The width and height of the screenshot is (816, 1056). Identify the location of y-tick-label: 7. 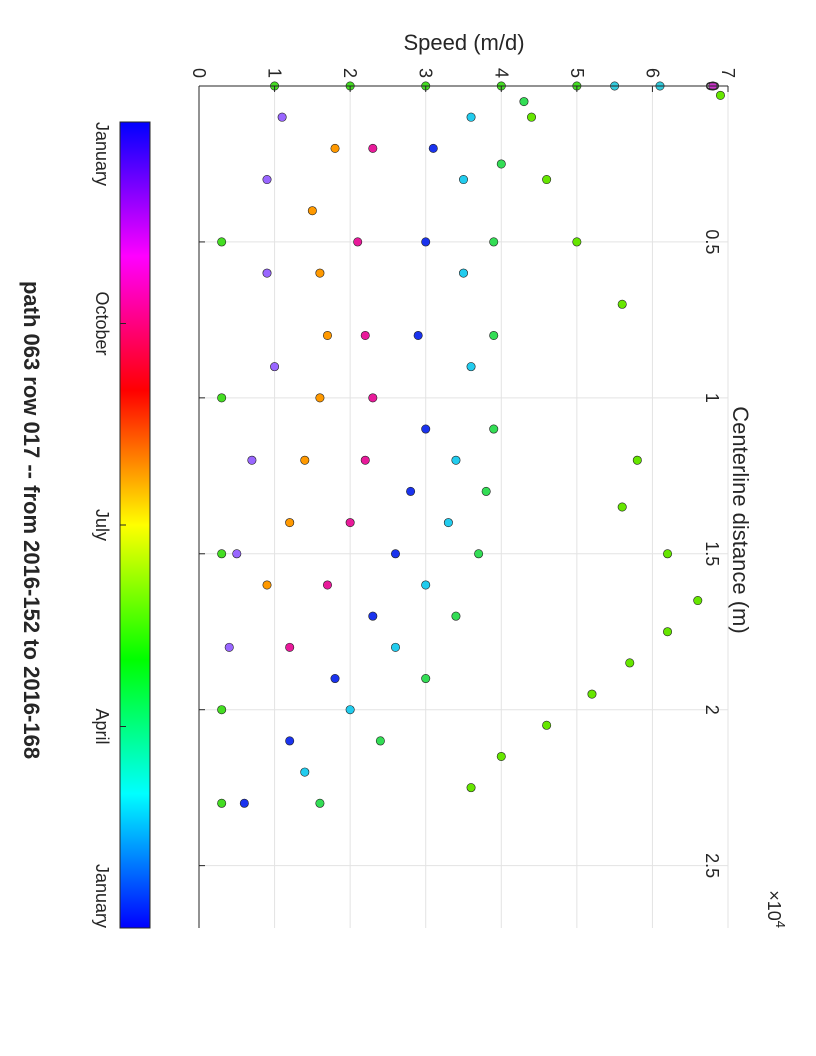
(728, 73).